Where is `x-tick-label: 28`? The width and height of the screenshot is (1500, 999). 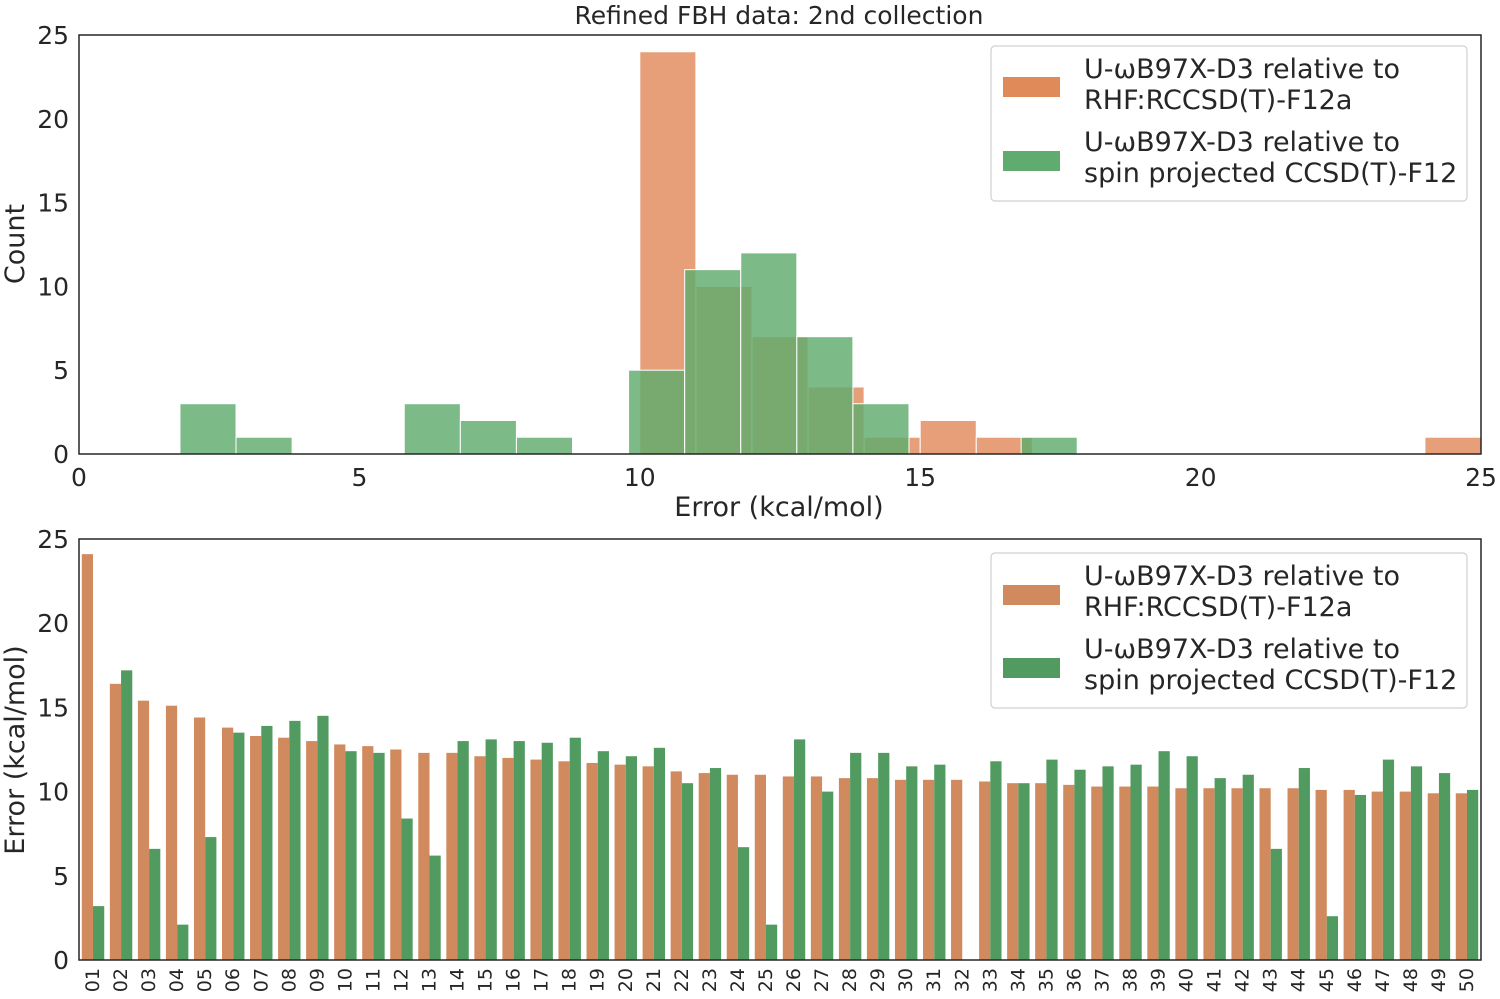
x-tick-label: 28 is located at coordinates (850, 980).